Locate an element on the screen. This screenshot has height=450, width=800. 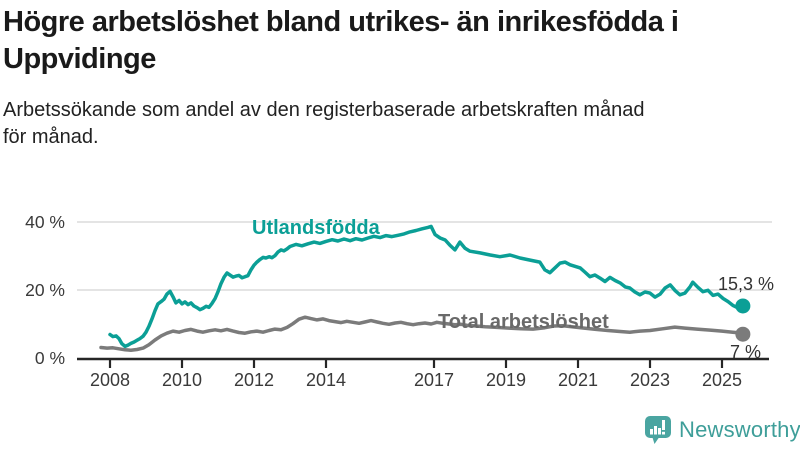
series-label-total-arbetsloshet: Total arbetslöshet is located at coordinates (523, 322).